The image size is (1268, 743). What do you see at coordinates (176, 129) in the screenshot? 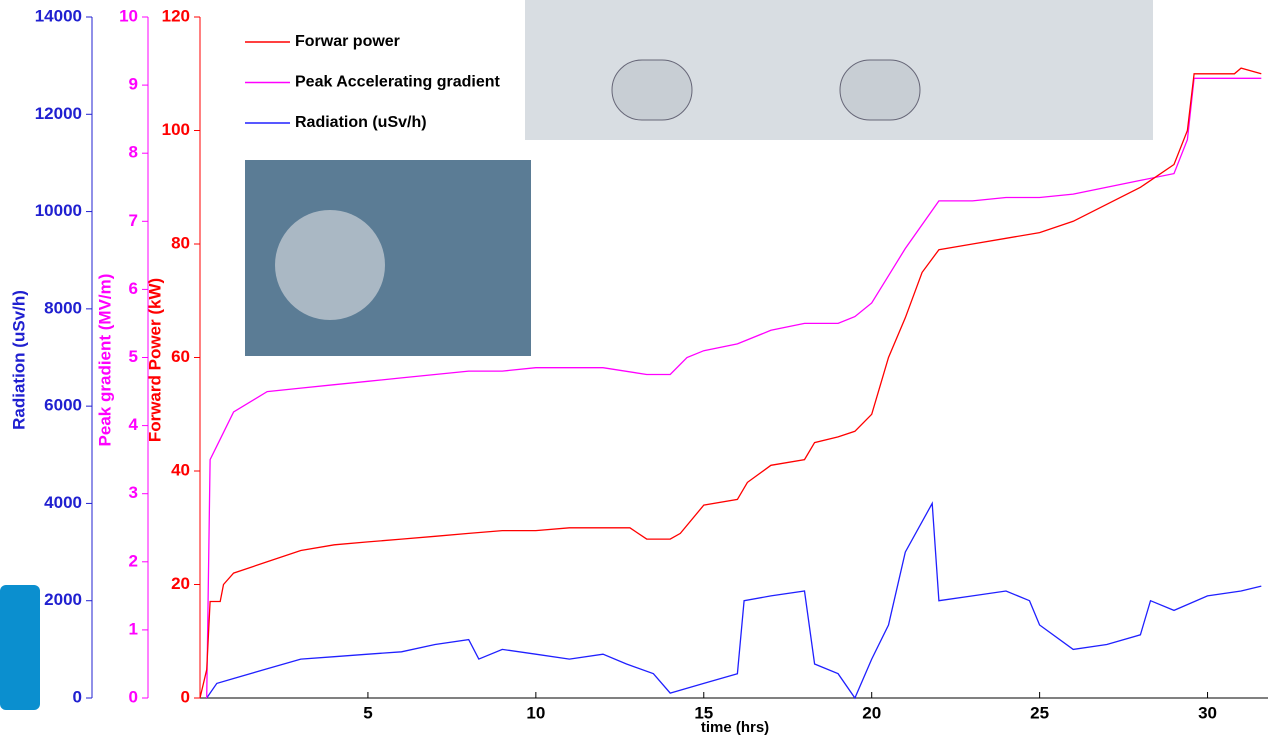
I see `y-tick-label: 100` at bounding box center [176, 129].